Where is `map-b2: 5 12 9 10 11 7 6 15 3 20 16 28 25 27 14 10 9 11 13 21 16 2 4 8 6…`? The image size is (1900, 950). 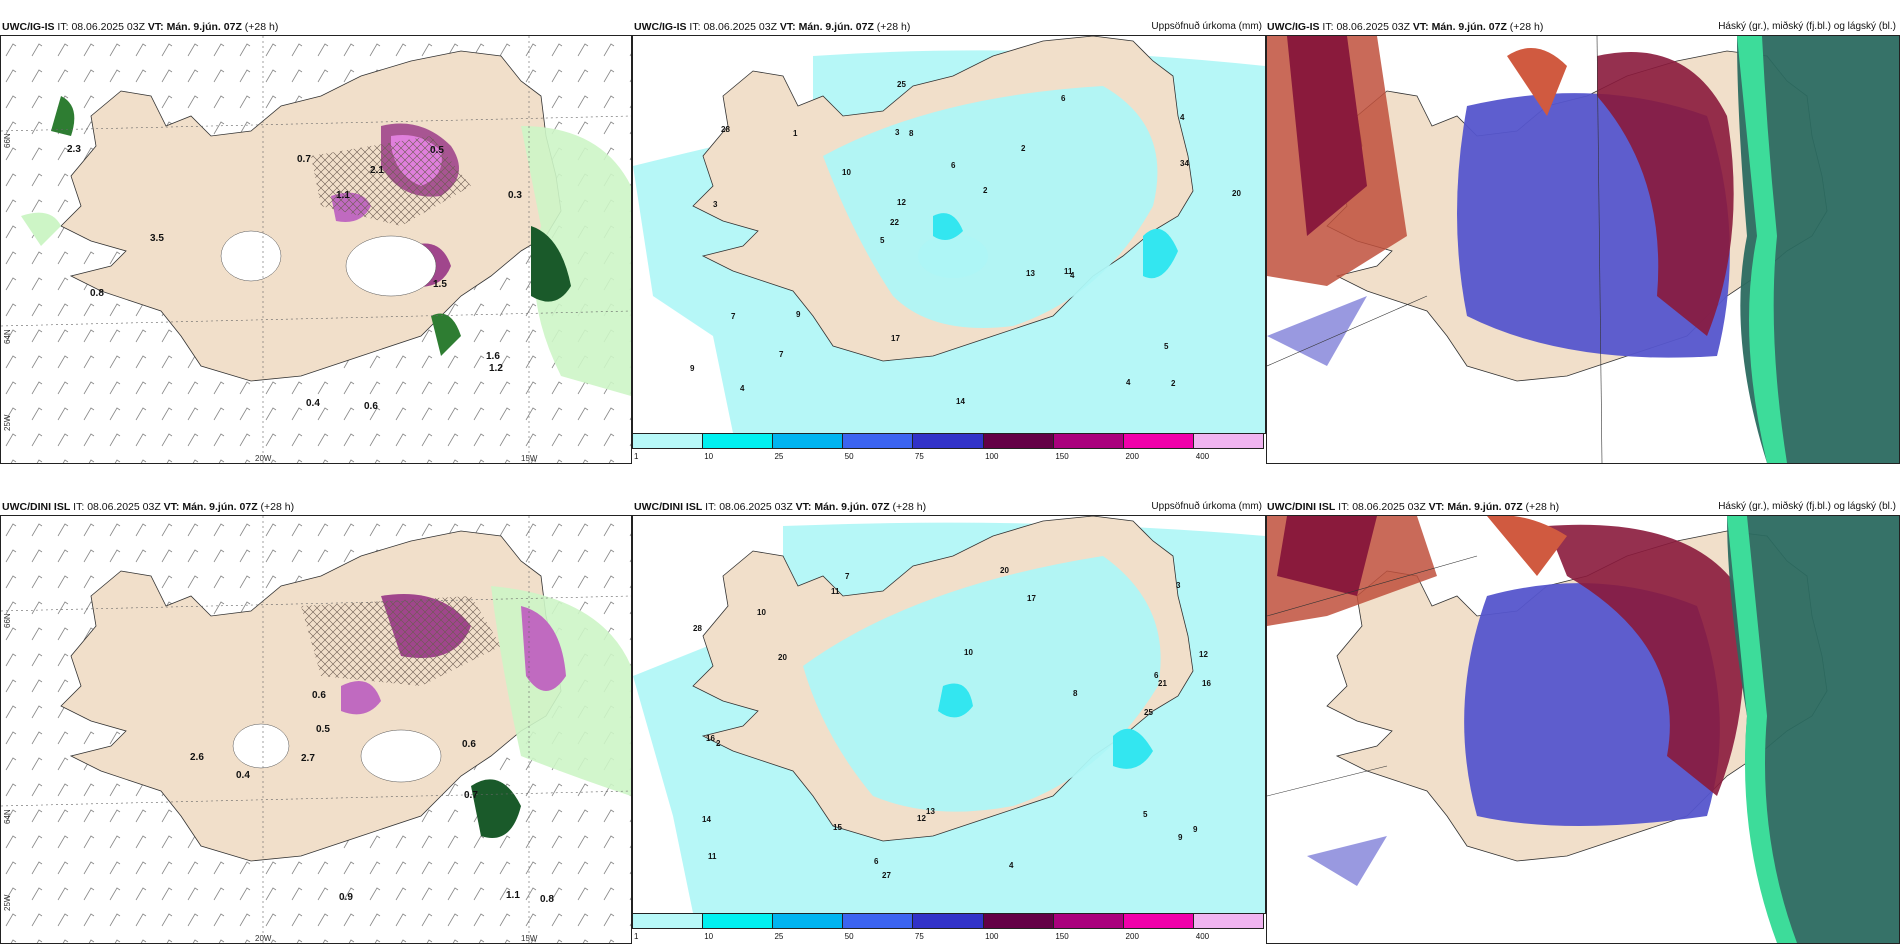
map-b2: 5 12 9 10 11 7 6 15 3 20 16 28 25 27 14 10 9 11 13 21 16 2 4 8 6… is located at coordinates (949, 714).